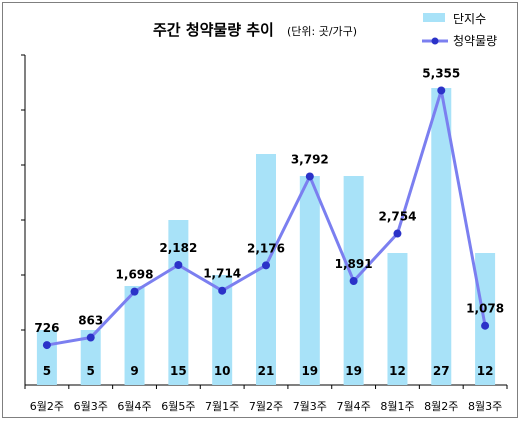 This screenshot has height=422, width=522. What do you see at coordinates (310, 406) in the screenshot?
I see `x-axis-label: 7월3주` at bounding box center [310, 406].